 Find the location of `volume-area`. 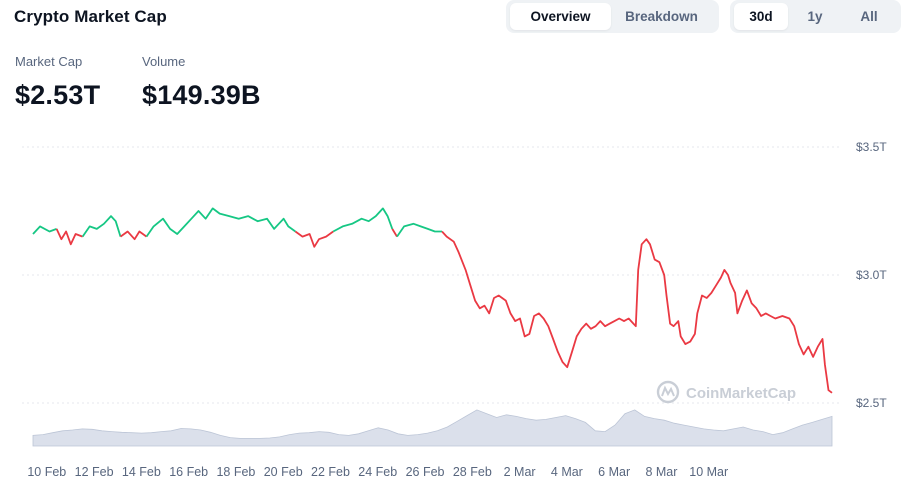

volume-area is located at coordinates (432, 428).